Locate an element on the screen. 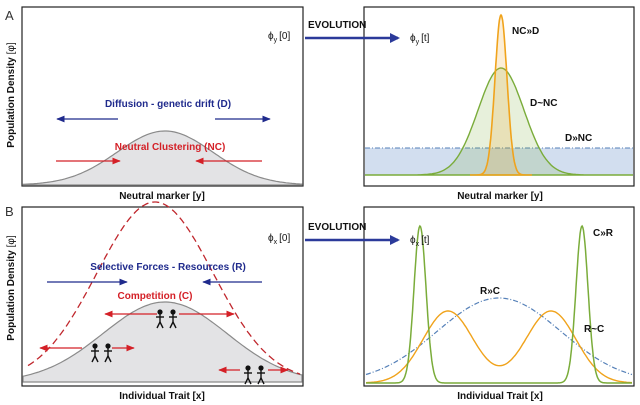 The height and width of the screenshot is (405, 640). phi-y-start-arg: [0] is located at coordinates (284, 36).